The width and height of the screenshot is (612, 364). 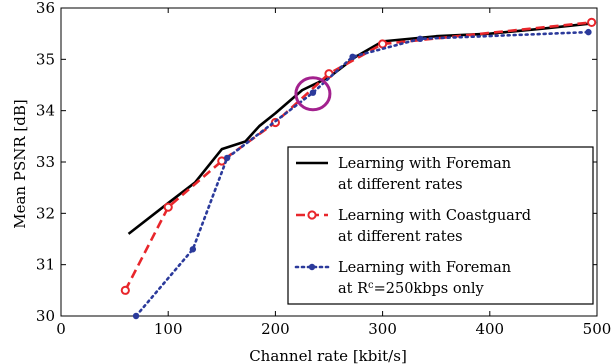 What do you see at coordinates (61, 329) in the screenshot?
I see `x-tick-label: 0` at bounding box center [61, 329].